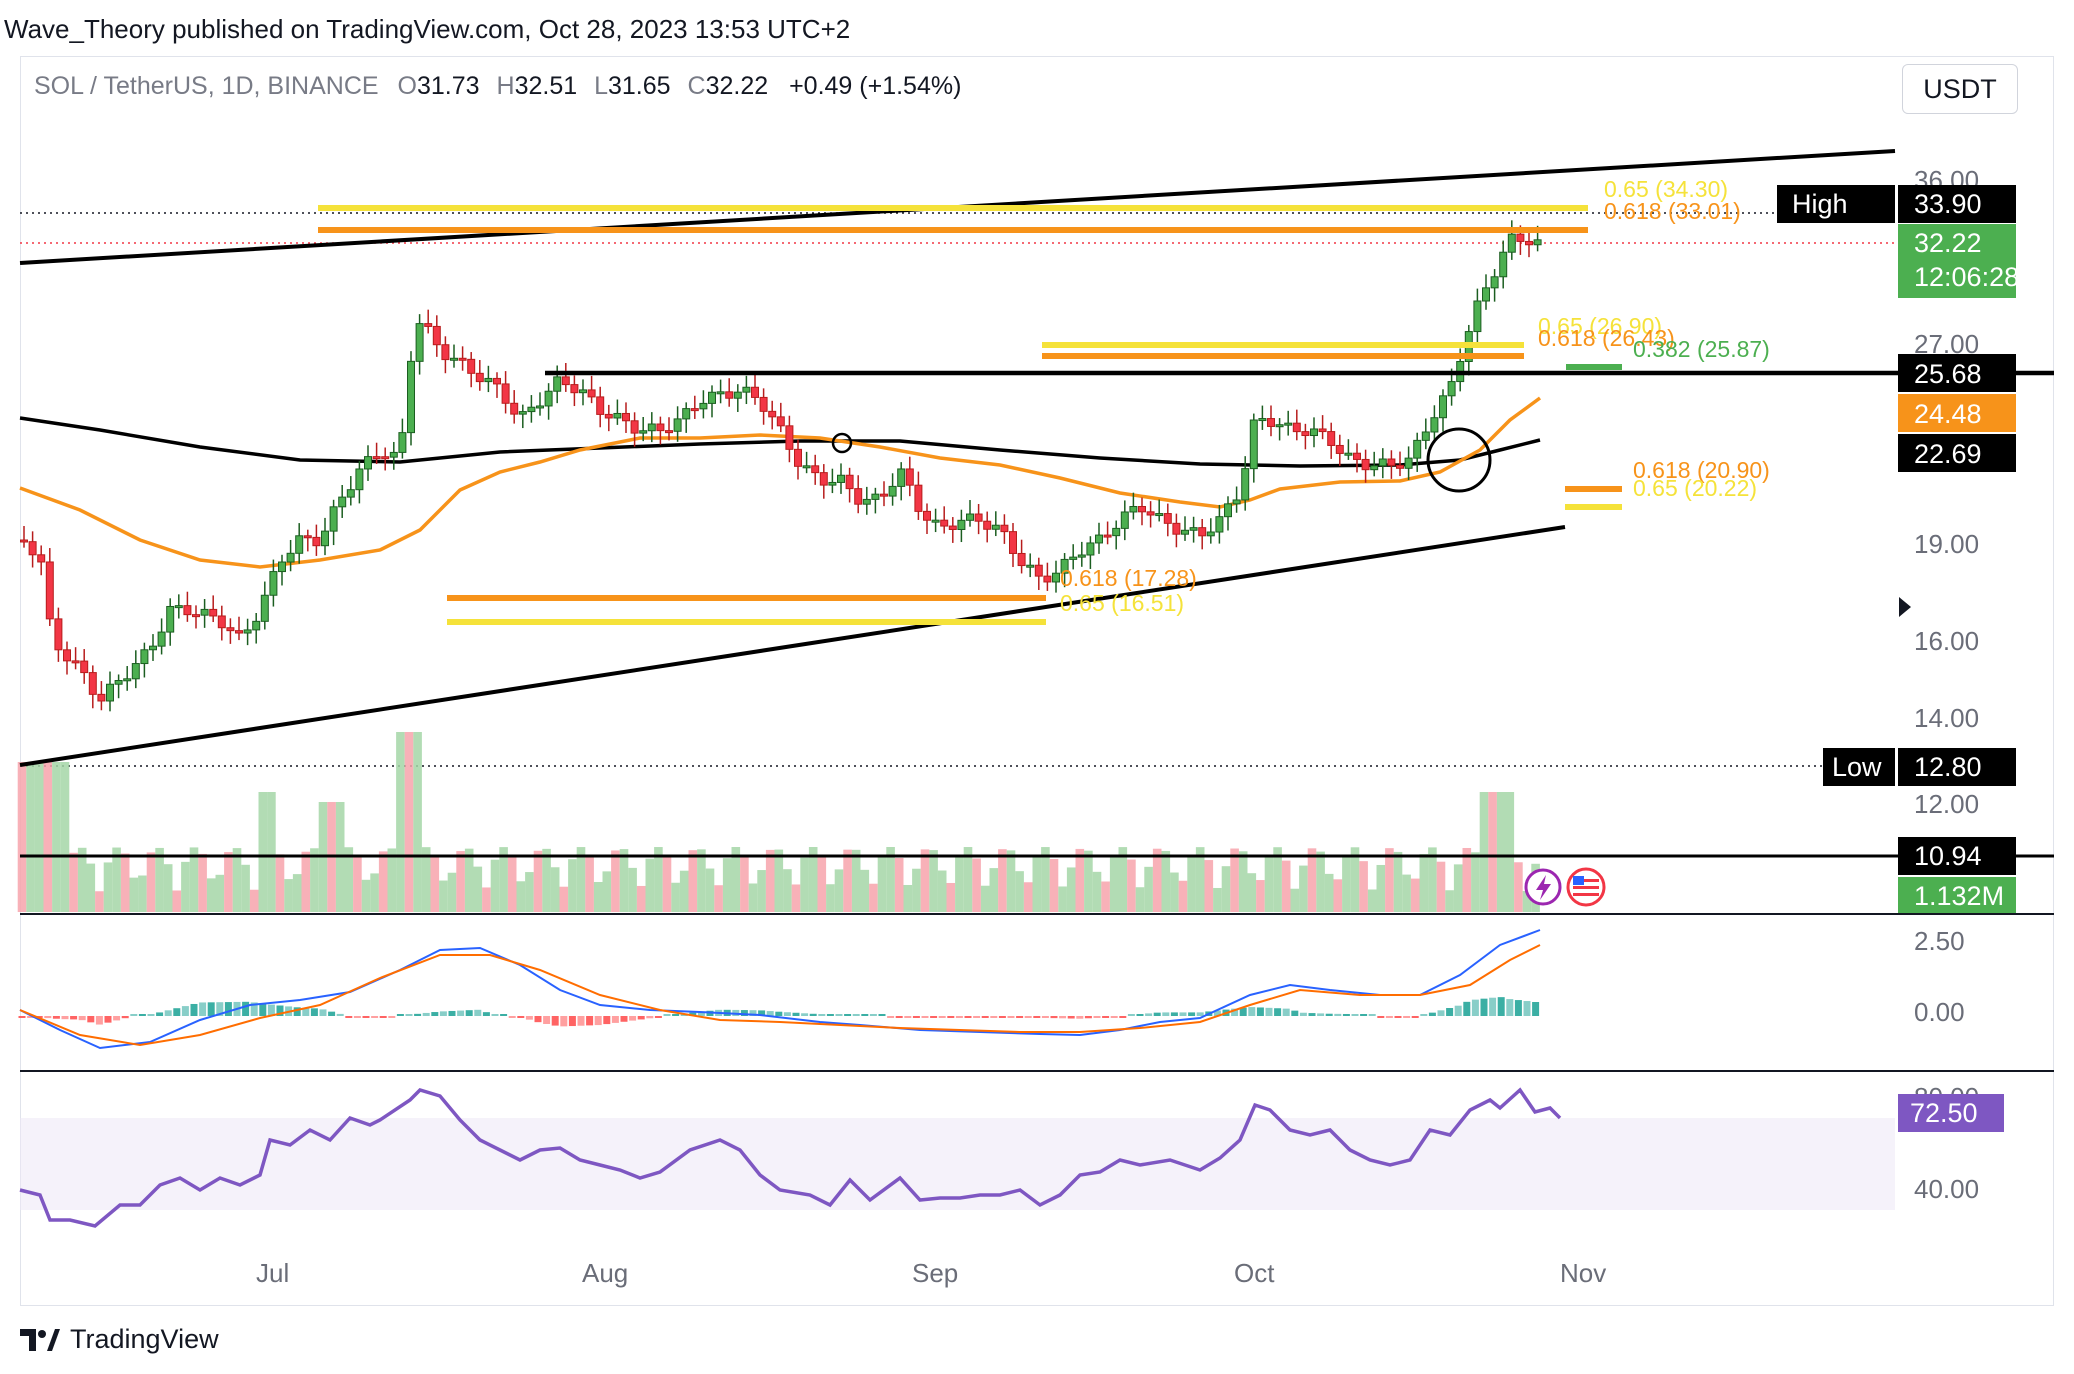 Image resolution: width=2074 pixels, height=1374 pixels. What do you see at coordinates (1948, 204) in the screenshot?
I see `svg-text: 33.90` at bounding box center [1948, 204].